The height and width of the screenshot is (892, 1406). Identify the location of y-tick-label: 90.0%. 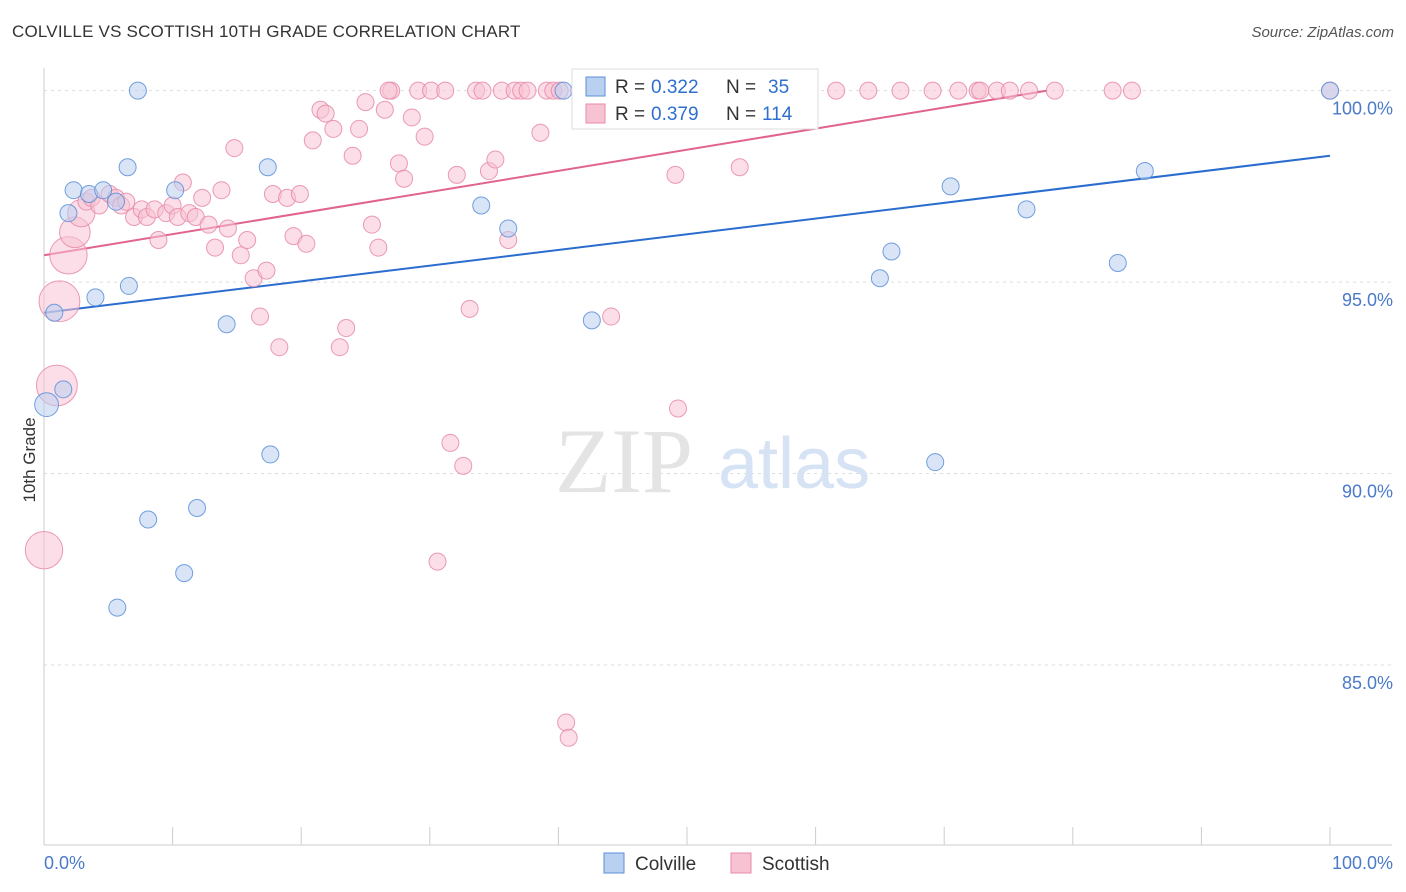
(1367, 492).